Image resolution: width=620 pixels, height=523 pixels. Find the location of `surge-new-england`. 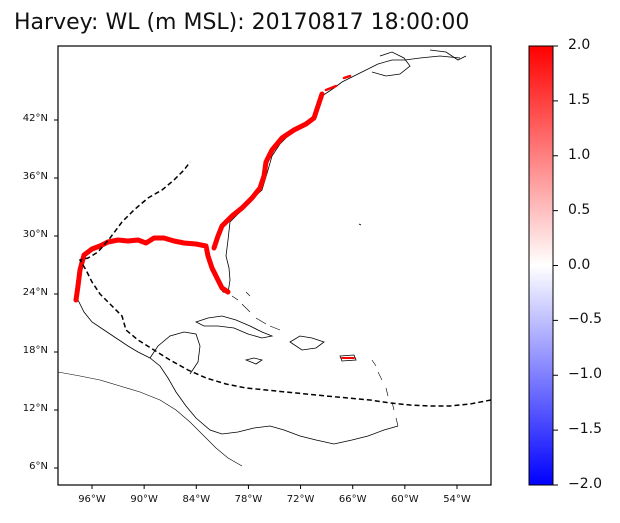

surge-new-england is located at coordinates (338, 83).